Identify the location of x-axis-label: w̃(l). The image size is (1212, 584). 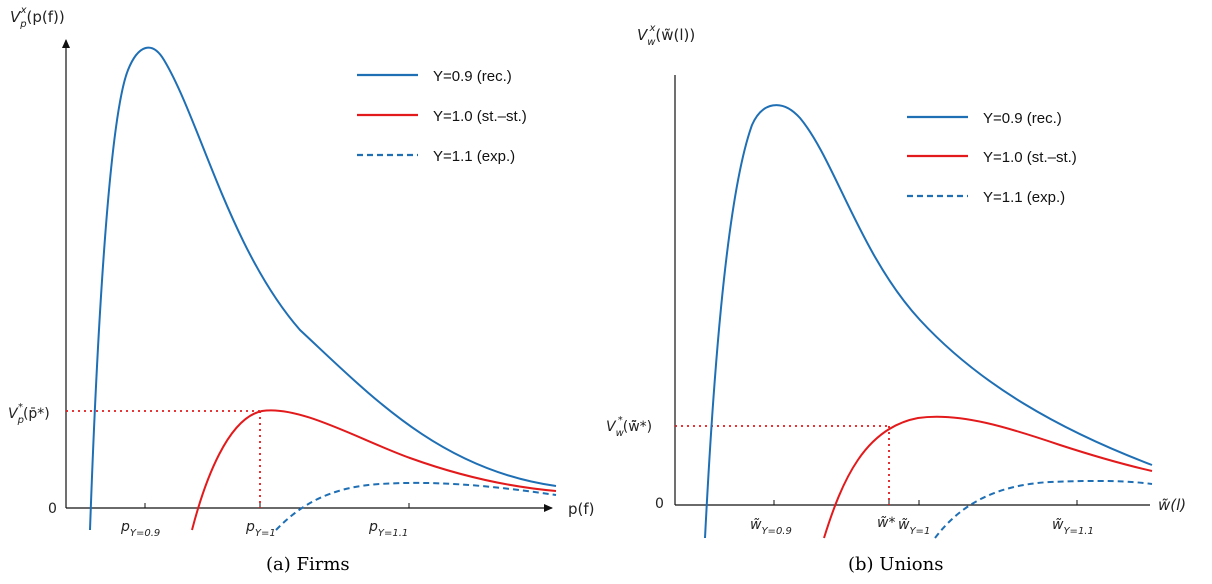
(1172, 505).